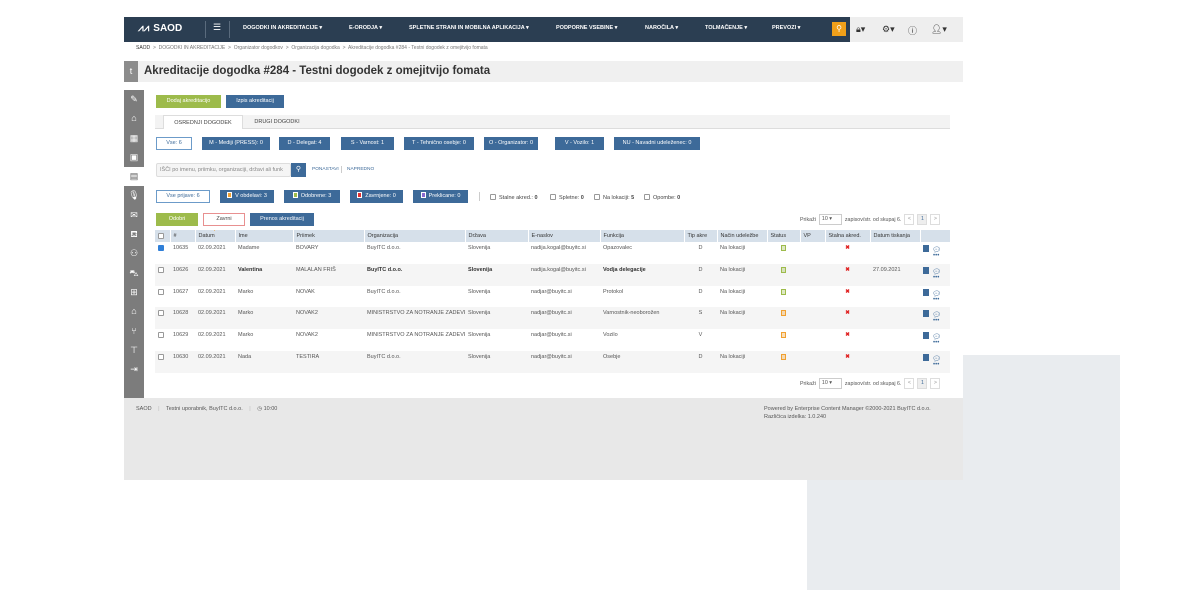  What do you see at coordinates (304, 143) in the screenshot?
I see `filter-delegate: D - Delegat: 4` at bounding box center [304, 143].